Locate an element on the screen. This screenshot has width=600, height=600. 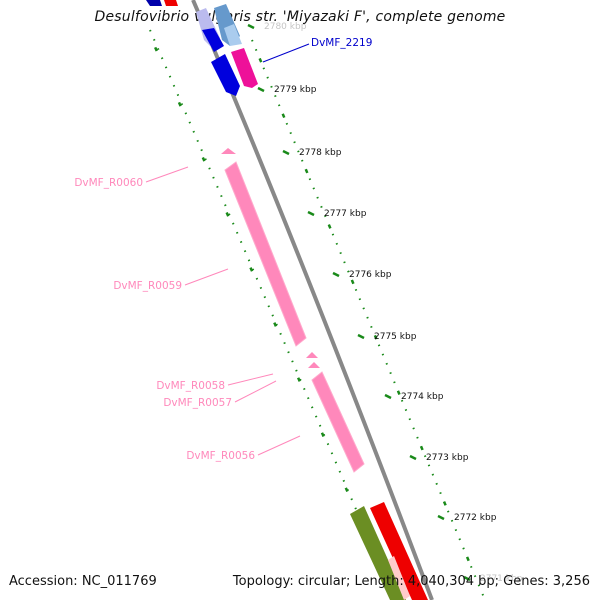
feature-label: DvMF_R0058 is located at coordinates (190, 386).